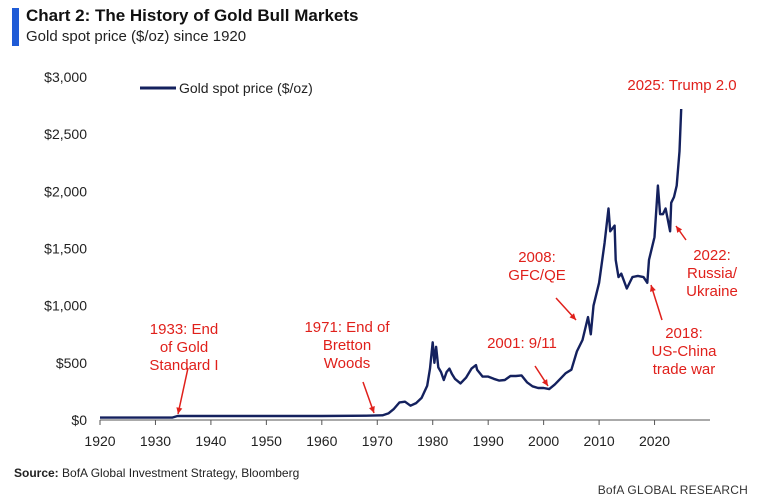 Image resolution: width=760 pixels, height=500 pixels. Describe the element at coordinates (543, 441) in the screenshot. I see `x-tick-label: 2000` at that location.